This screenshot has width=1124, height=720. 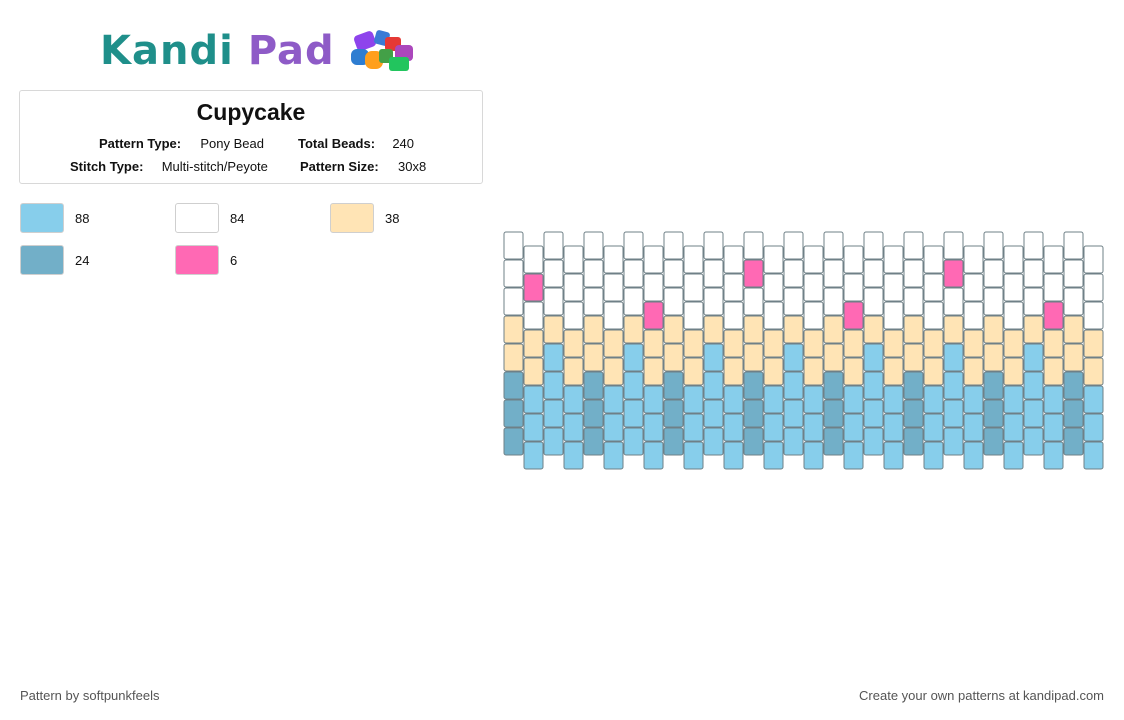 What do you see at coordinates (291, 51) in the screenshot?
I see `logo-text-pad: Pad` at bounding box center [291, 51].